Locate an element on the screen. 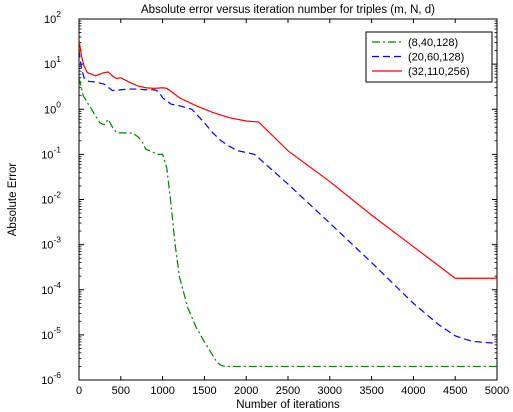 This screenshot has width=513, height=412. legend-label: (32,110,256) is located at coordinates (439, 72).